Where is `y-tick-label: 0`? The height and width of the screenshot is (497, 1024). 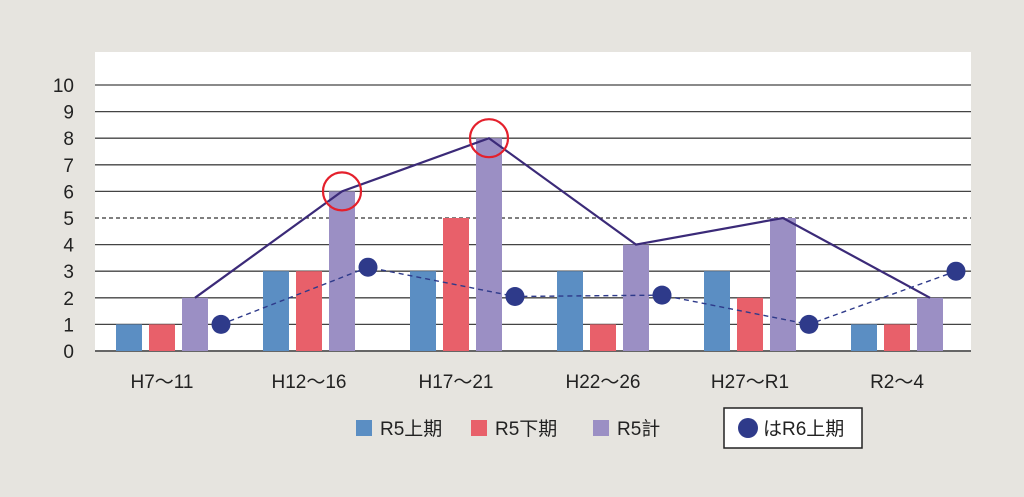 y-tick-label: 0 is located at coordinates (68, 352).